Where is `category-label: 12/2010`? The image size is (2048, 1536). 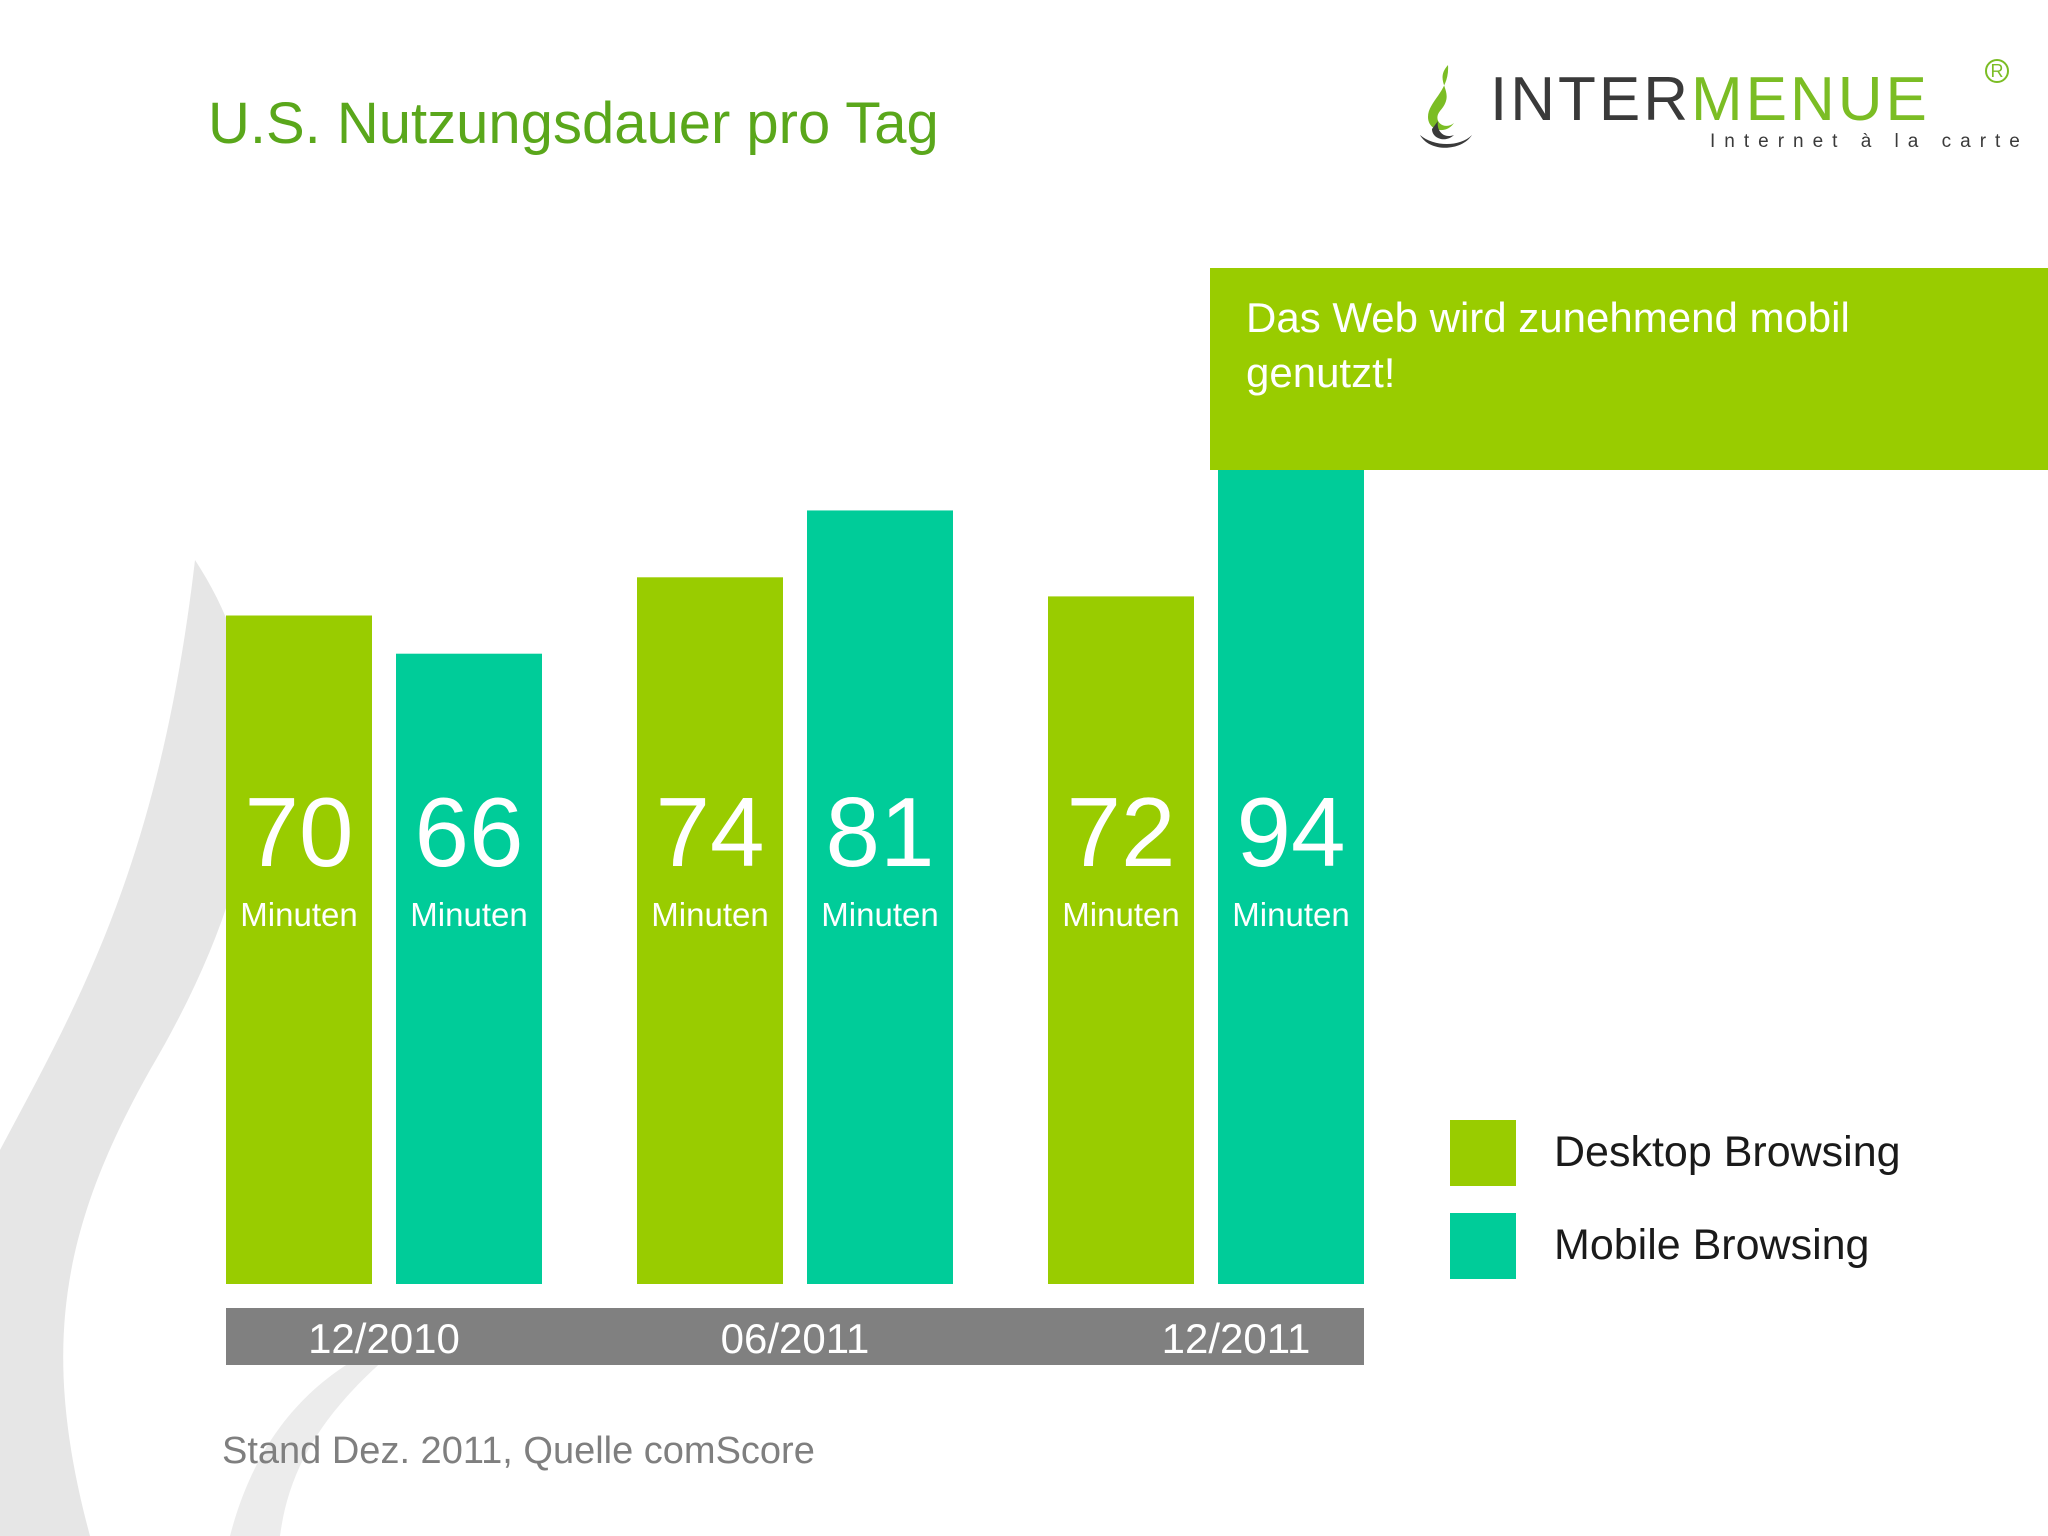
category-label: 12/2010 is located at coordinates (384, 1338).